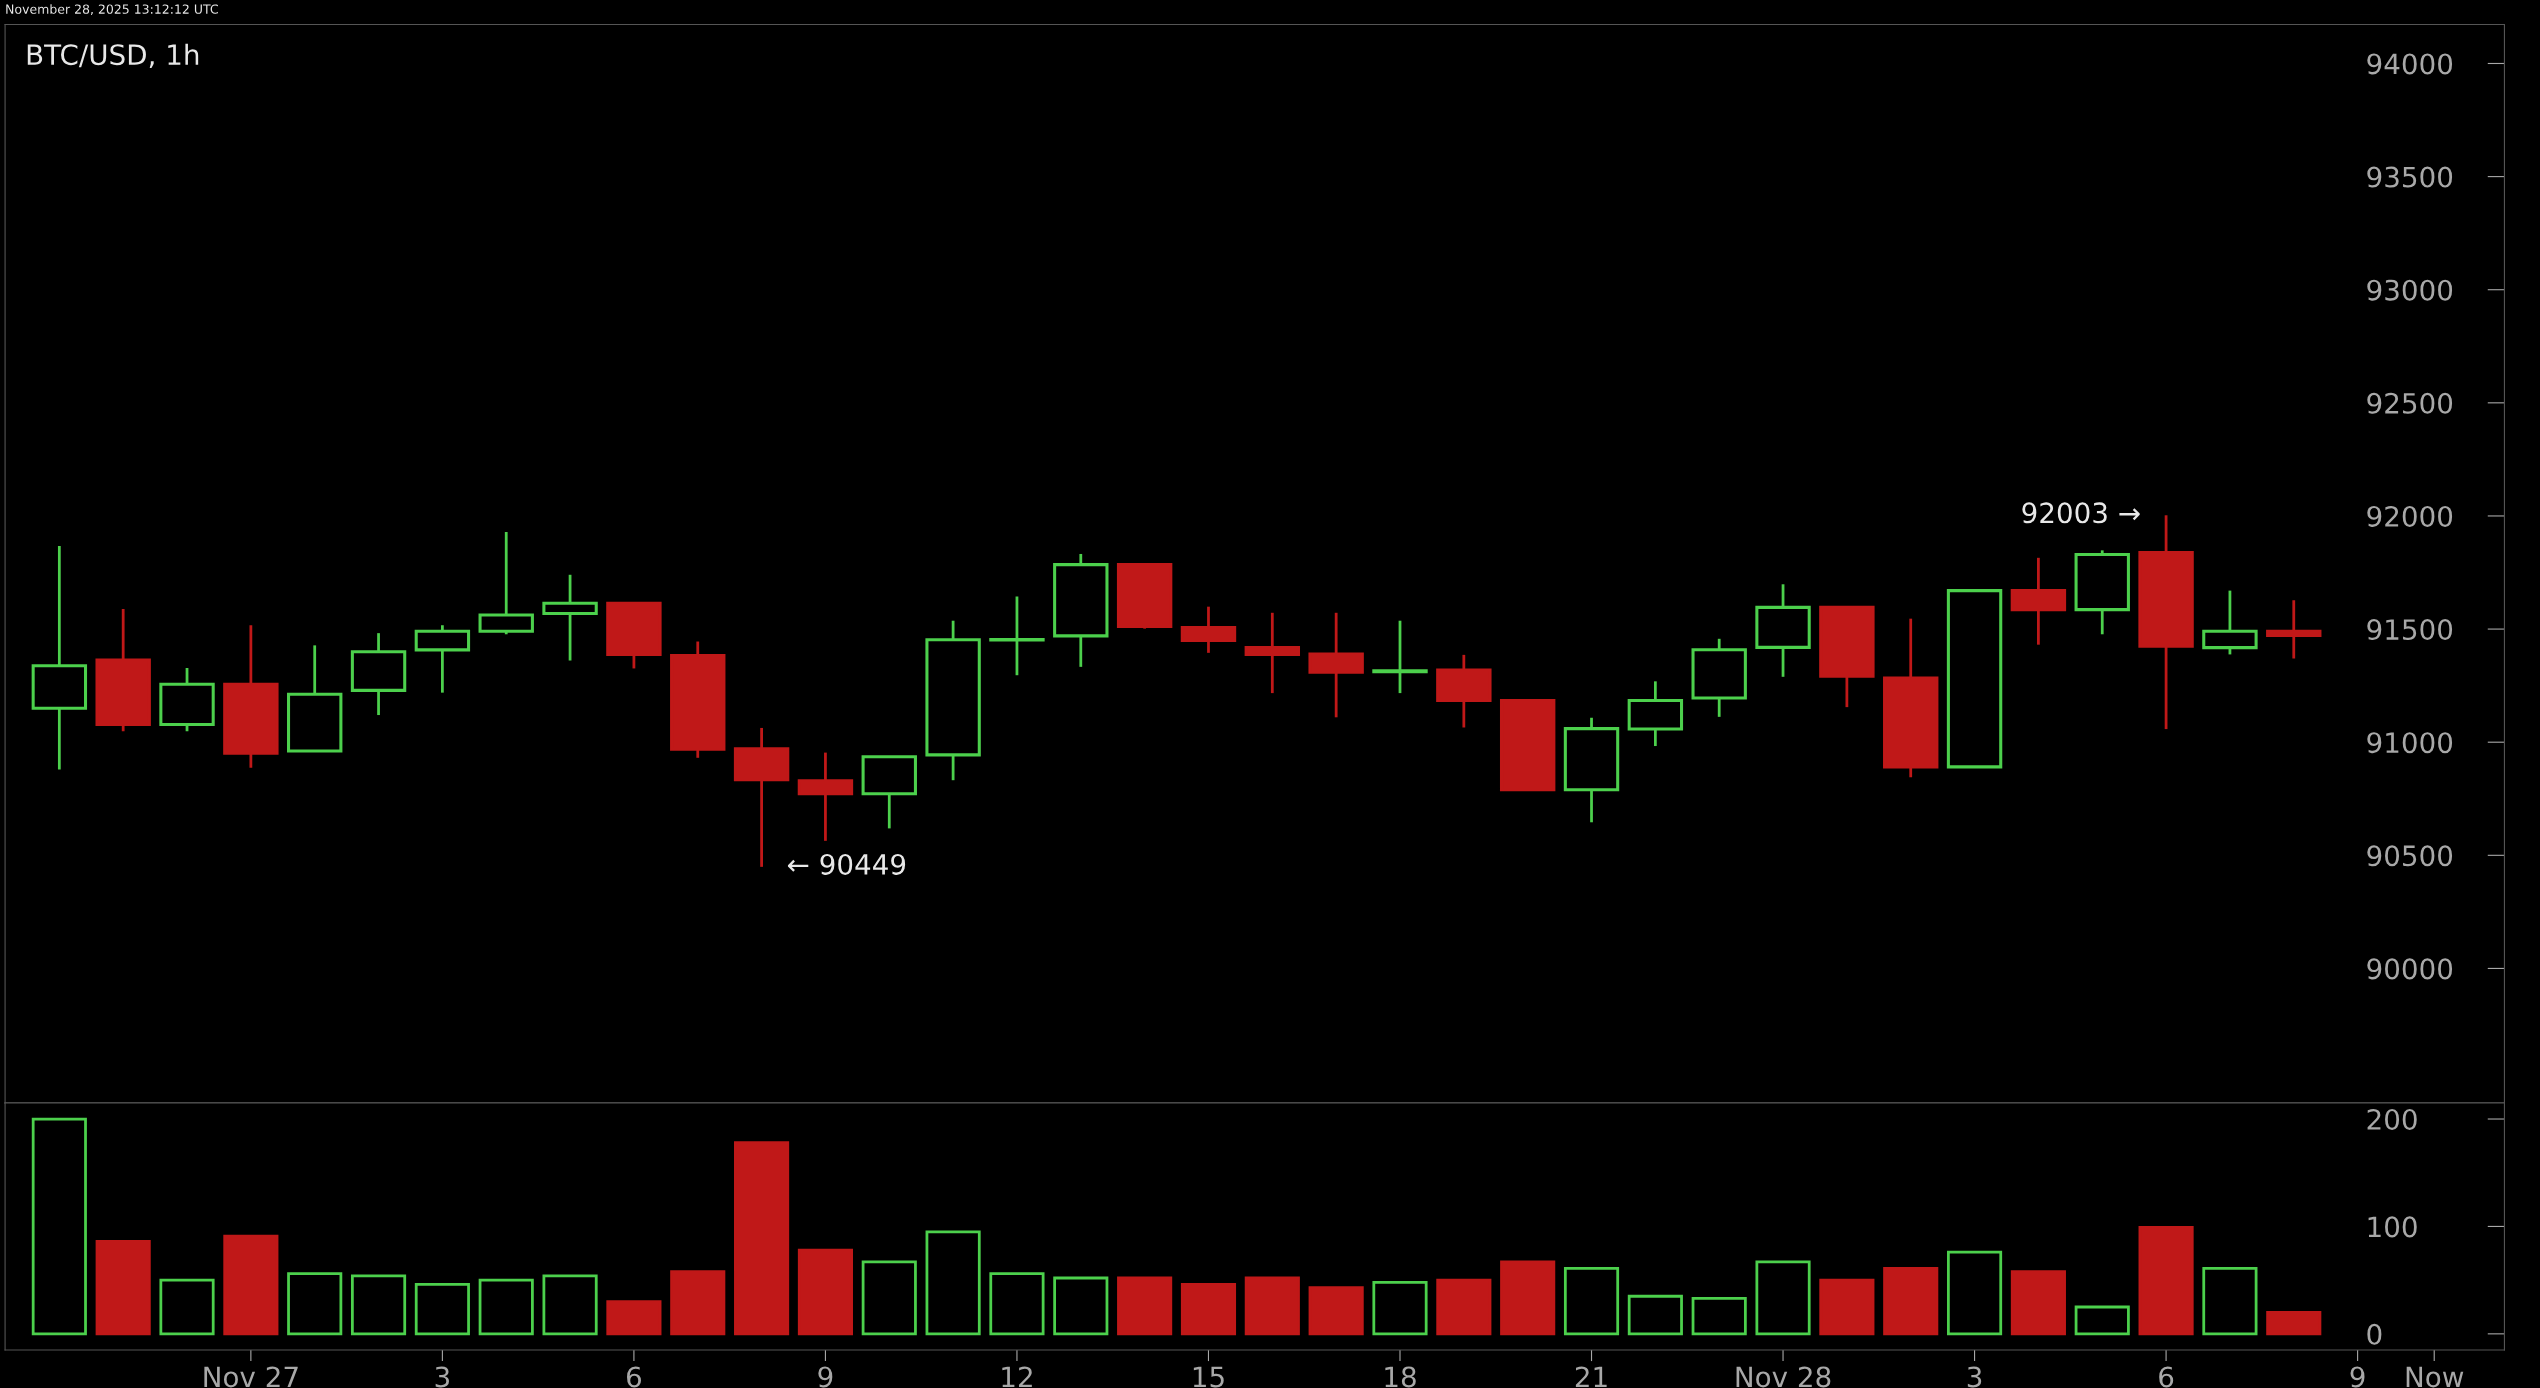  What do you see at coordinates (846, 864) in the screenshot?
I see `annotation: ← 90449` at bounding box center [846, 864].